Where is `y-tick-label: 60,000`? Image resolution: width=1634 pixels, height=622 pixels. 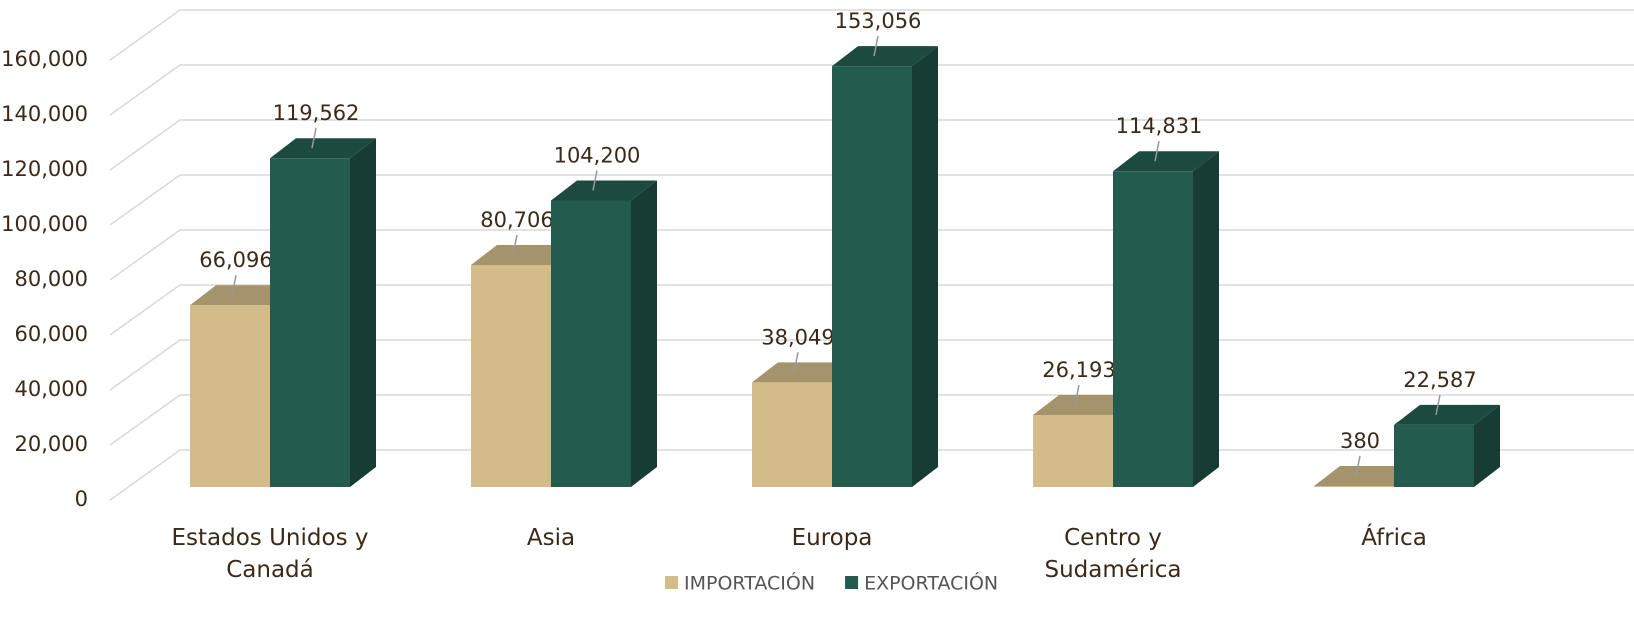 y-tick-label: 60,000 is located at coordinates (51, 334).